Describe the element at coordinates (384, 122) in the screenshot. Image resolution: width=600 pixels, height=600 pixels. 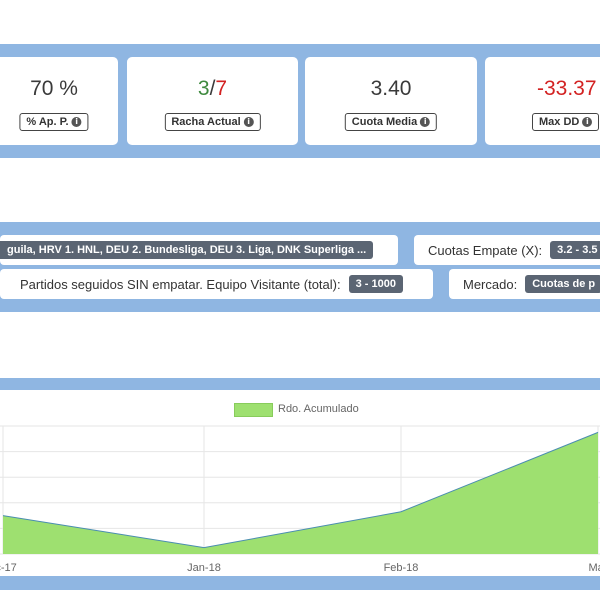
I see `stat-label-avg-odds-text: Cuota Media` at that location.